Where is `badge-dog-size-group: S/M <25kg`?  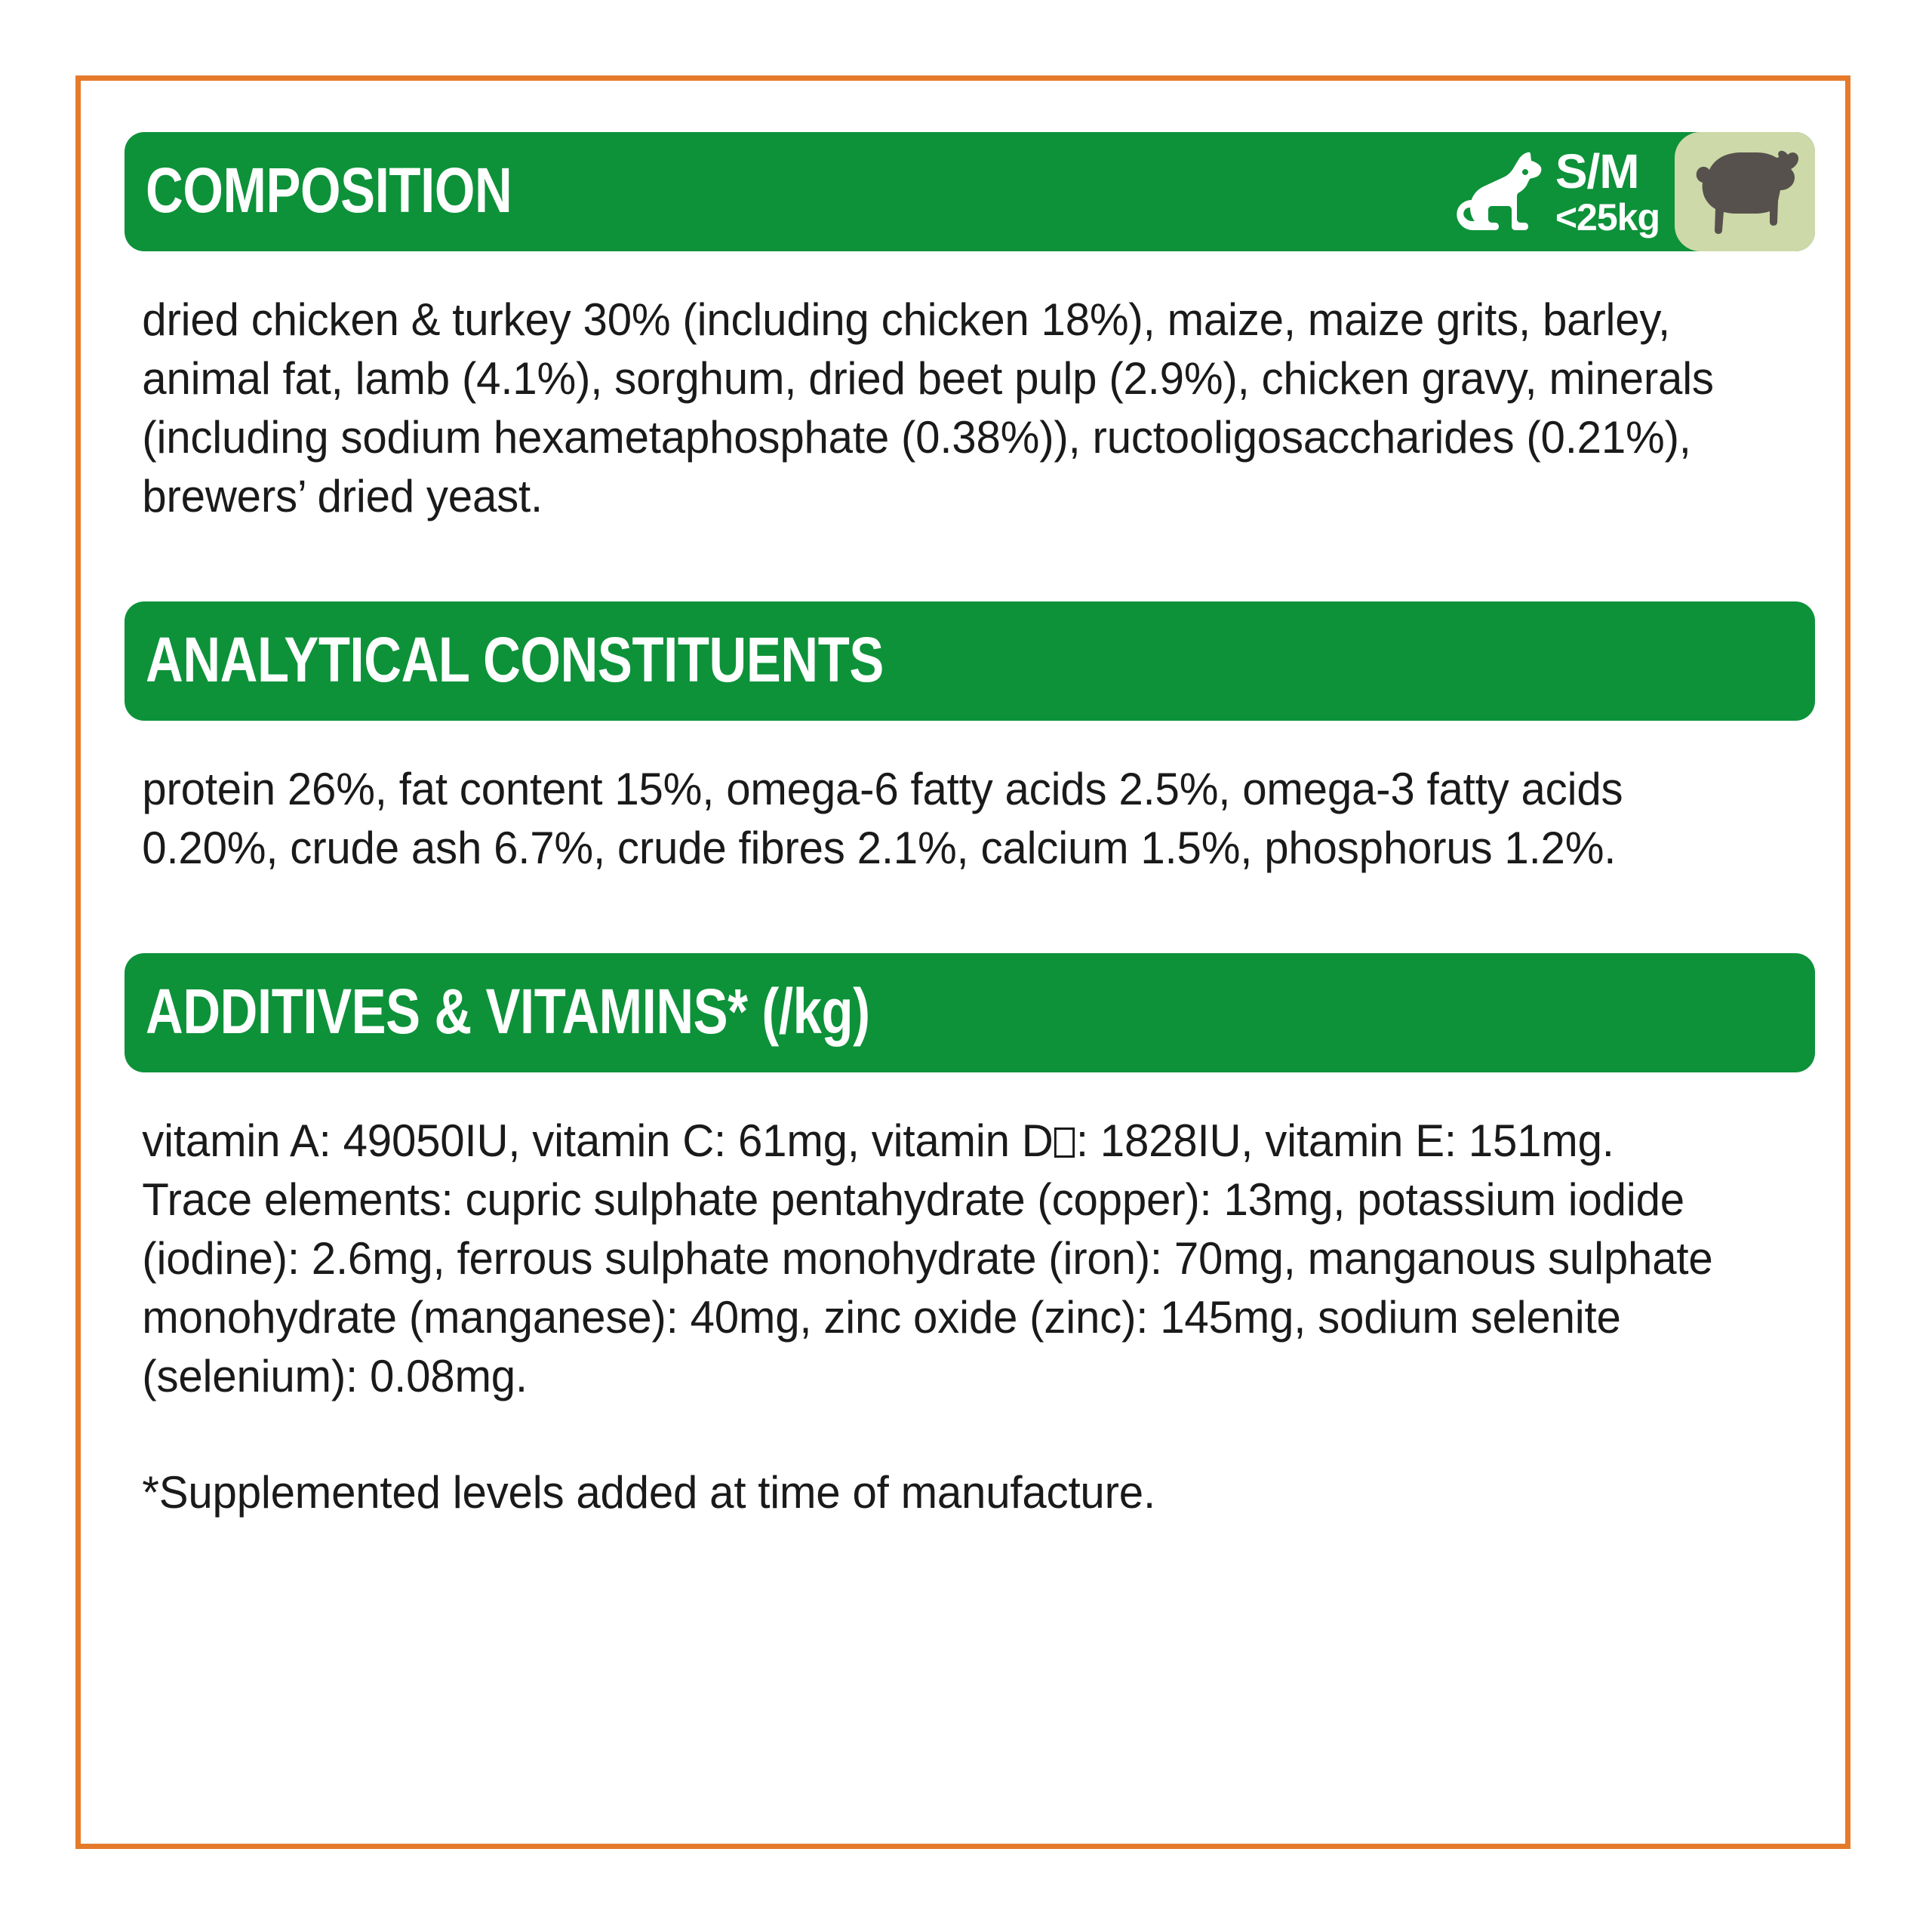 badge-dog-size-group: S/M <25kg is located at coordinates (1565, 191).